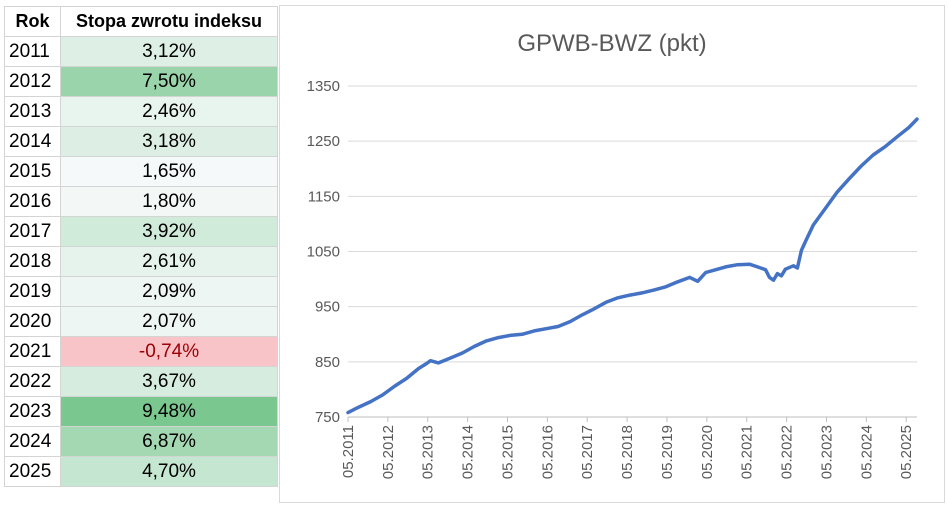 The image size is (948, 509). Describe the element at coordinates (826, 452) in the screenshot. I see `x-tick-label: 05.2023` at that location.